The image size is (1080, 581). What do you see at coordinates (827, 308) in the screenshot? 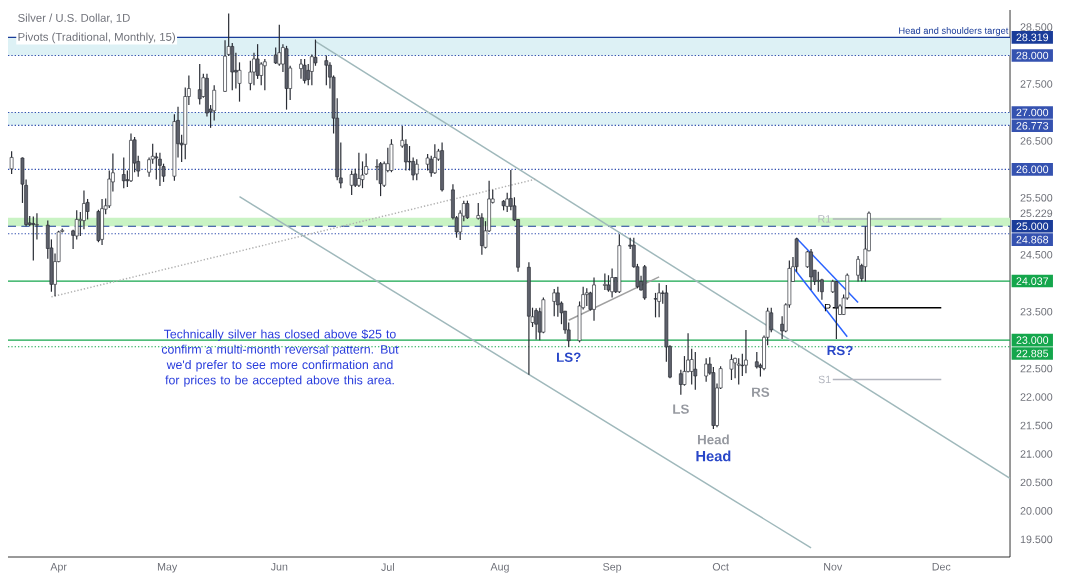
I see `annotation: P` at bounding box center [827, 308].